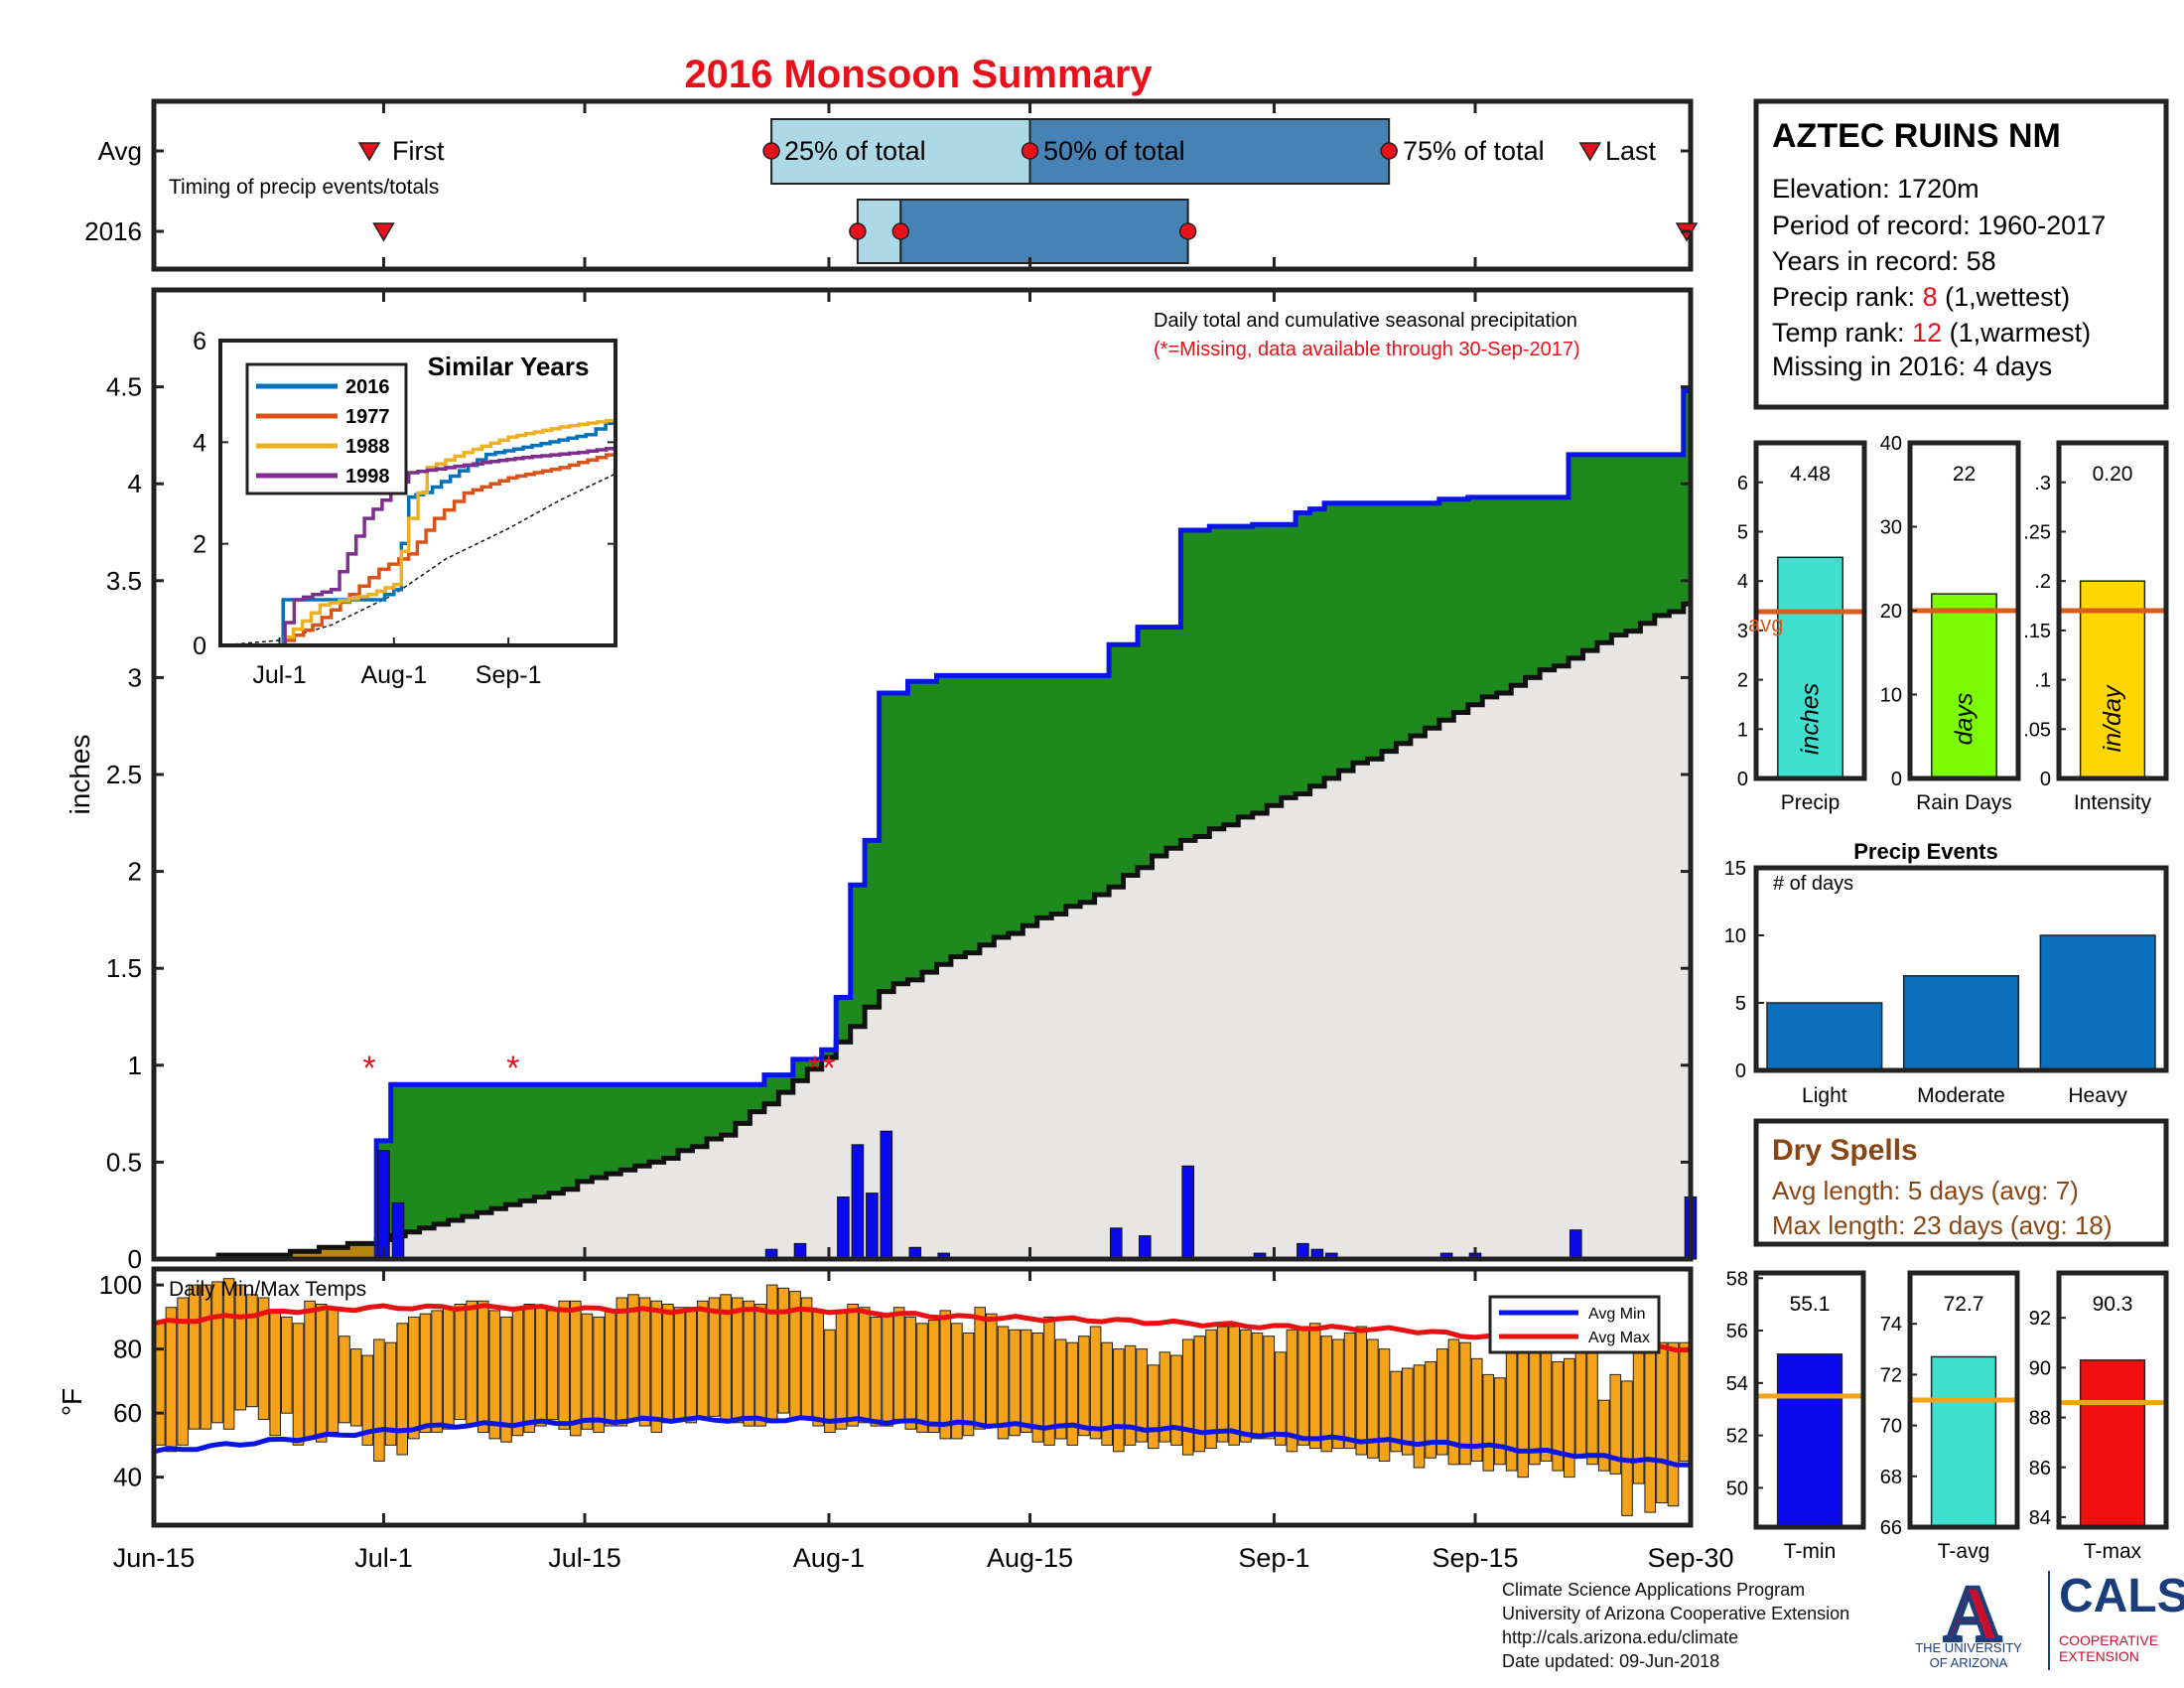 The width and height of the screenshot is (2184, 1688). What do you see at coordinates (120, 1285) in the screenshot?
I see `temps-y-tick-label: 100` at bounding box center [120, 1285].